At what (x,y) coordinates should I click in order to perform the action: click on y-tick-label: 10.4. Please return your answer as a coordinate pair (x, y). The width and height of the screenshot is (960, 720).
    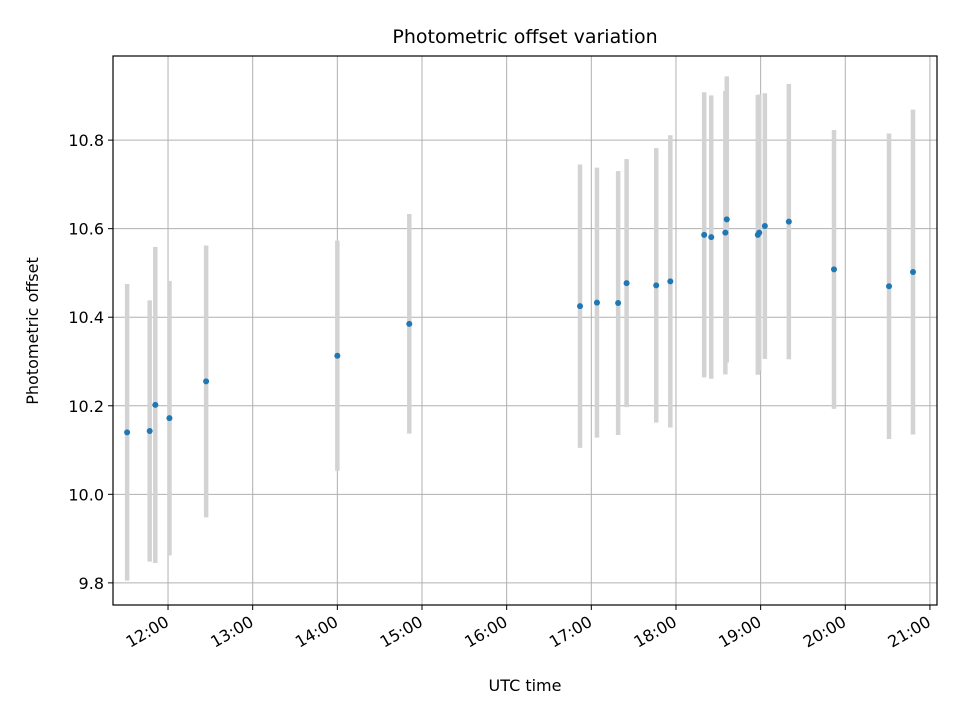
    Looking at the image, I should click on (86, 317).